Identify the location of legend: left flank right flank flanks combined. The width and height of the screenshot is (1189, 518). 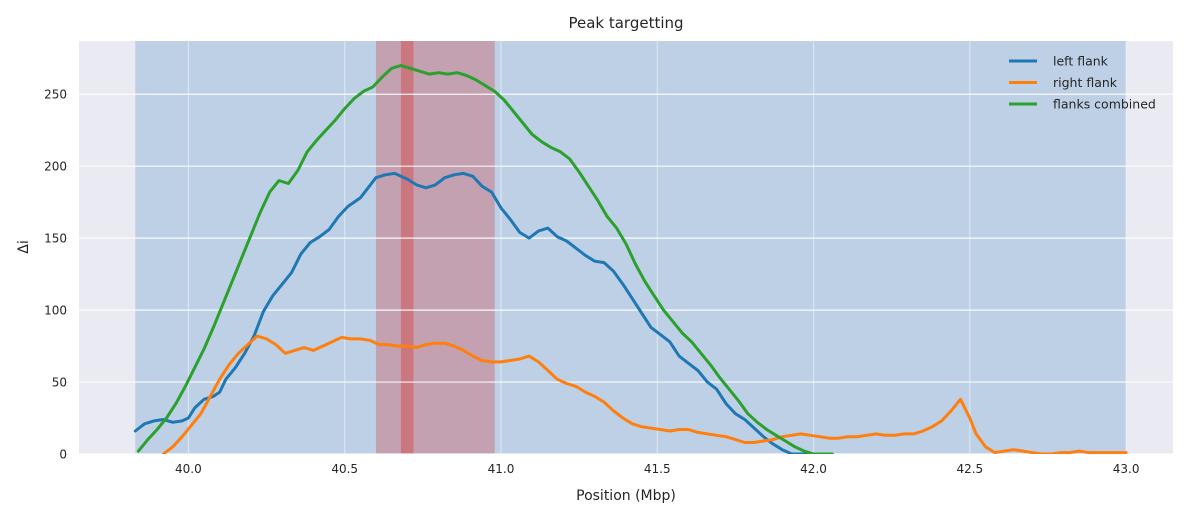
(1082, 83).